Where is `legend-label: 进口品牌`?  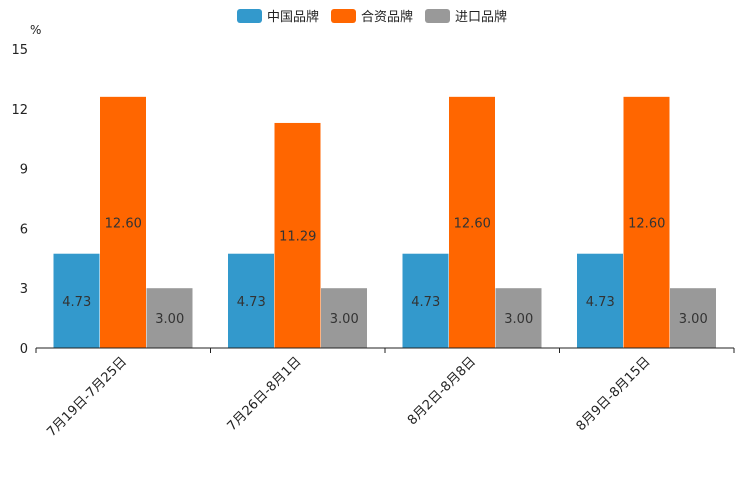
legend-label: 进口品牌 is located at coordinates (481, 17).